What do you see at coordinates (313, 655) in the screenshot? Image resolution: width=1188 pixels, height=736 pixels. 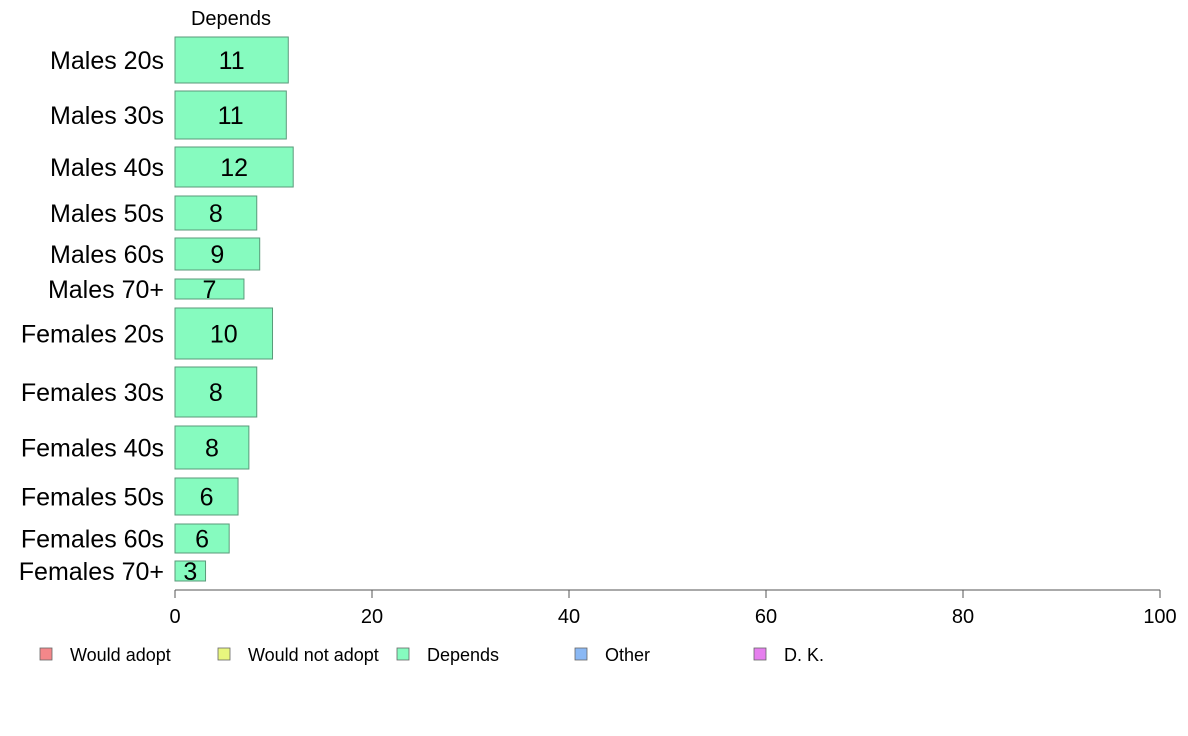 I see `legend-label: Would not adopt` at bounding box center [313, 655].